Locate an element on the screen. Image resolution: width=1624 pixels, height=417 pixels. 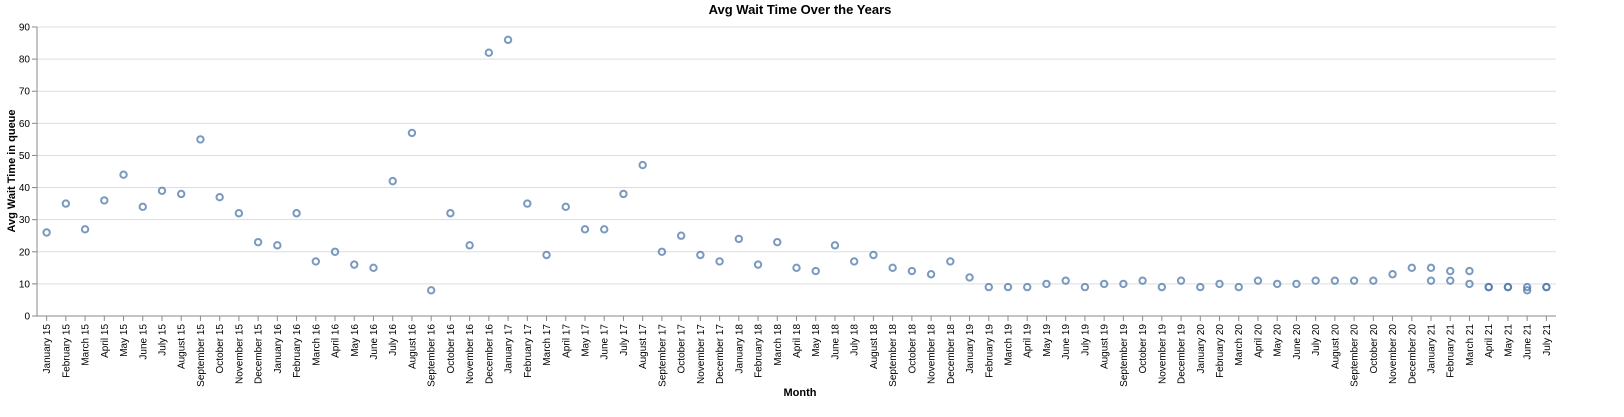
x-tick-label: April 15 is located at coordinates (105, 341).